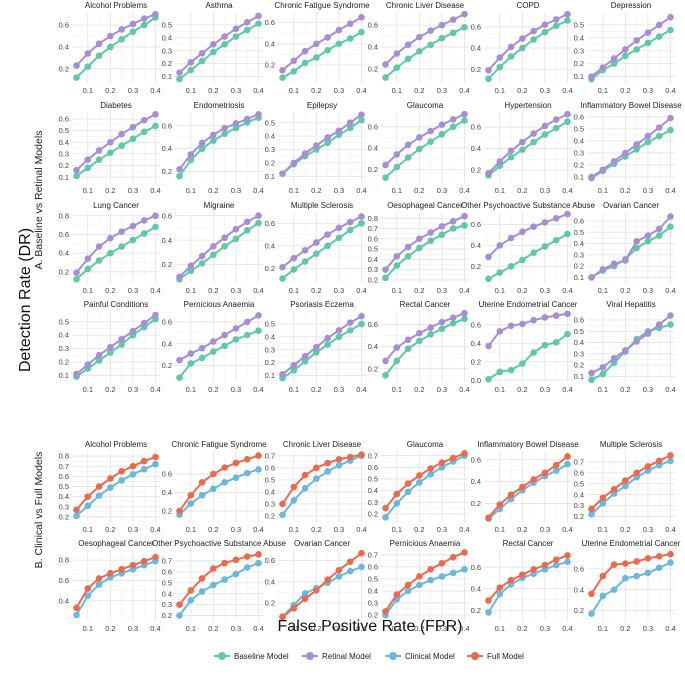 The width and height of the screenshot is (685, 675). What do you see at coordinates (419, 487) in the screenshot?
I see `subplot-panel: 0.1 0.2 0.3 0.4 0.2 0.3 0.4 0.5 0.6 0.7 Glaucoma` at bounding box center [419, 487].